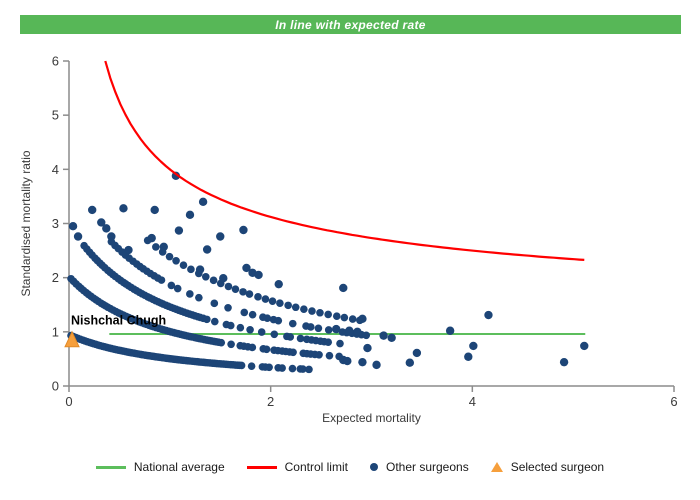 This screenshot has height=500, width=700. Describe the element at coordinates (72, 339) in the screenshot. I see `selected-surgeon-marker` at that location.